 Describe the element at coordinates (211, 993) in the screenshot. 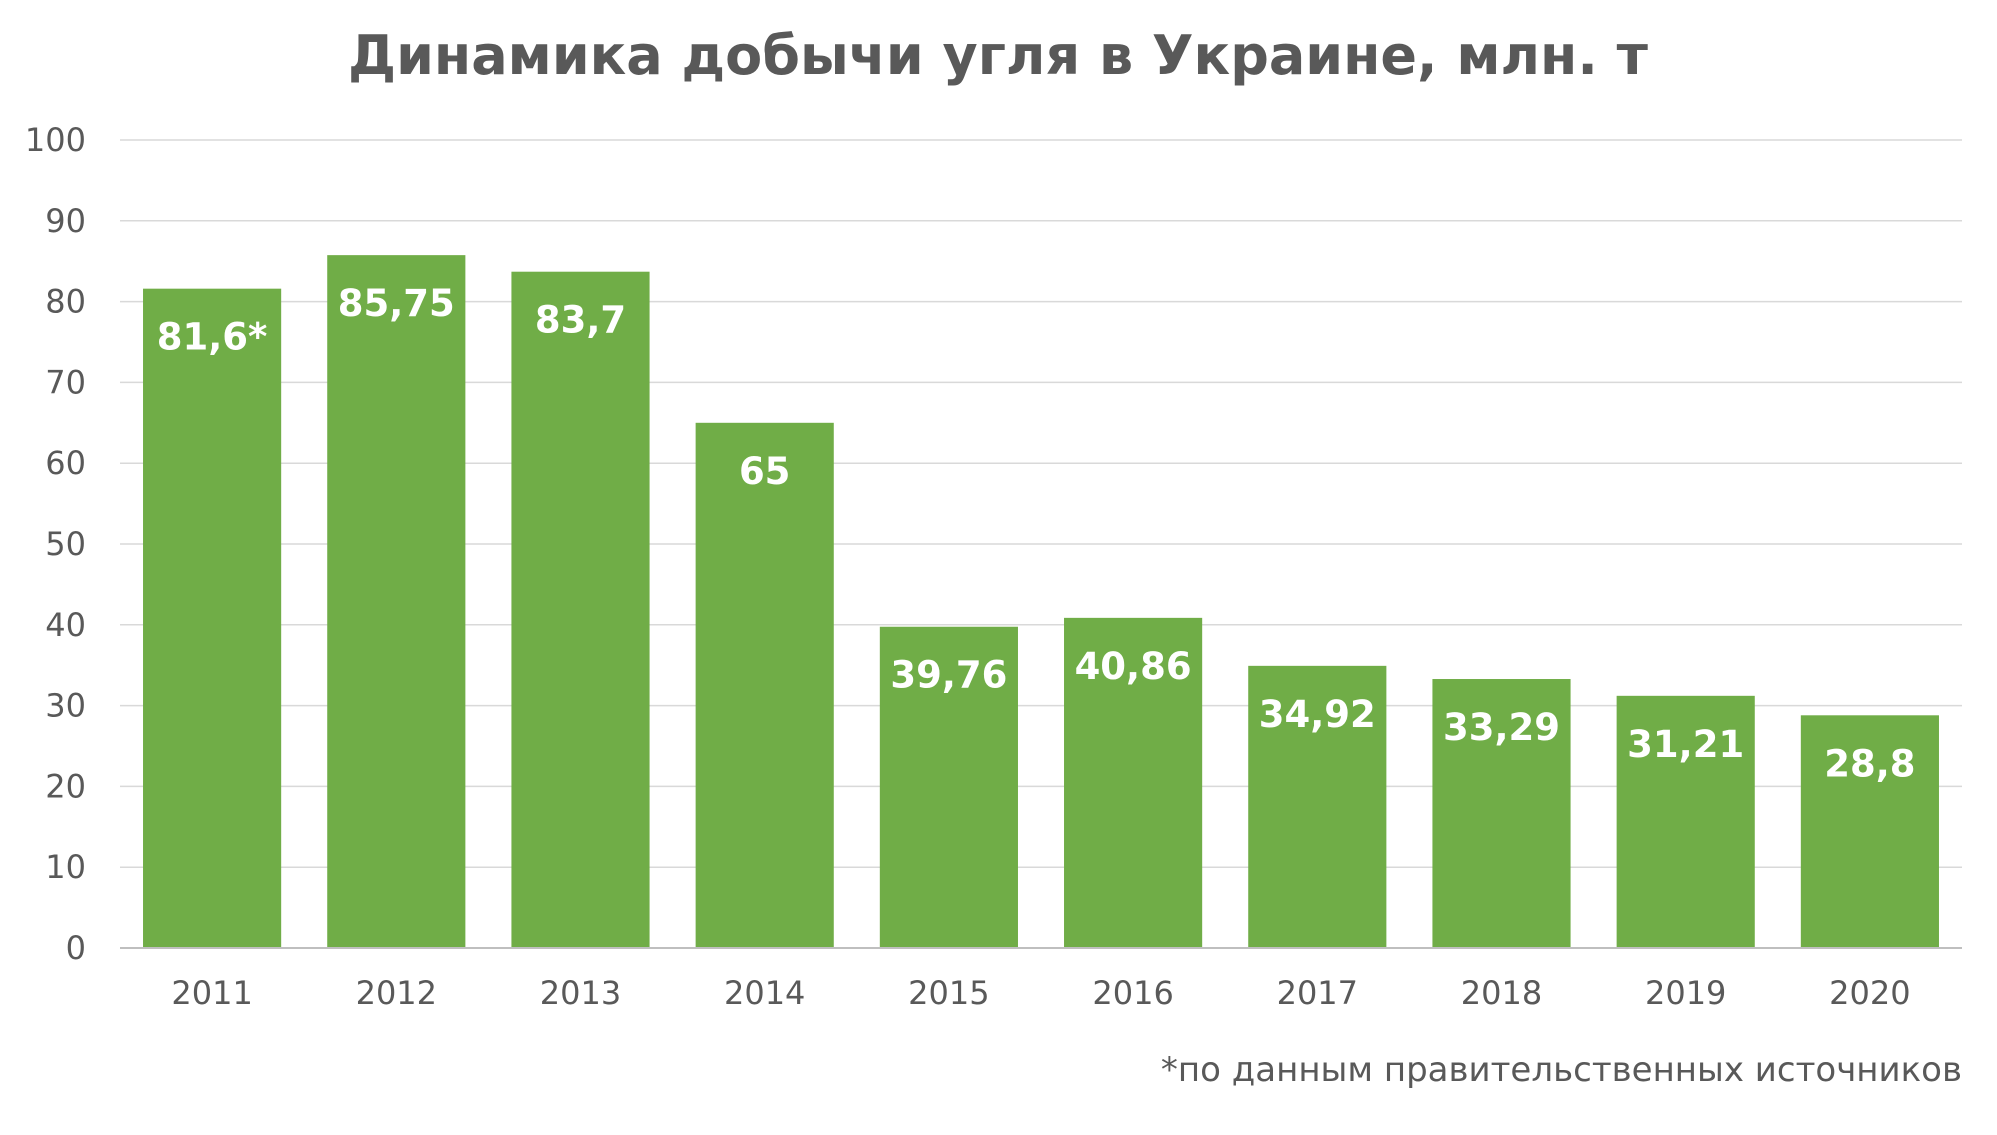

I see `x-tick-label-2011: 2011` at that location.